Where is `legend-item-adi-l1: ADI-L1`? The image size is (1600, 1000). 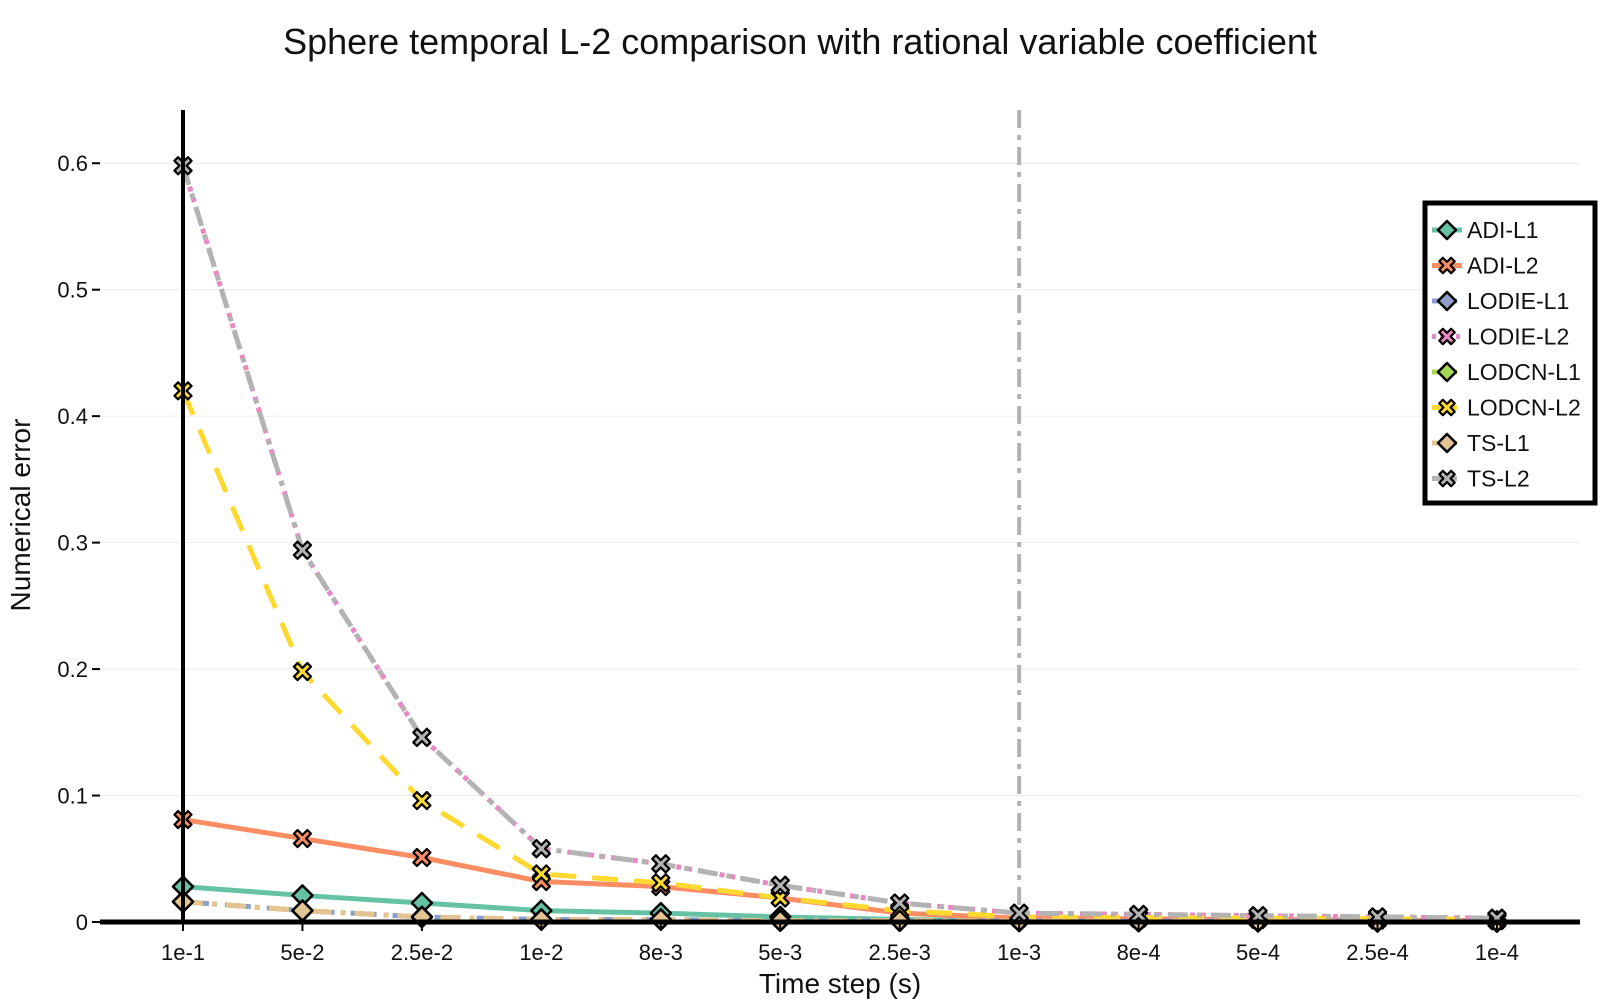
legend-item-adi-l1: ADI-L1 is located at coordinates (1485, 230).